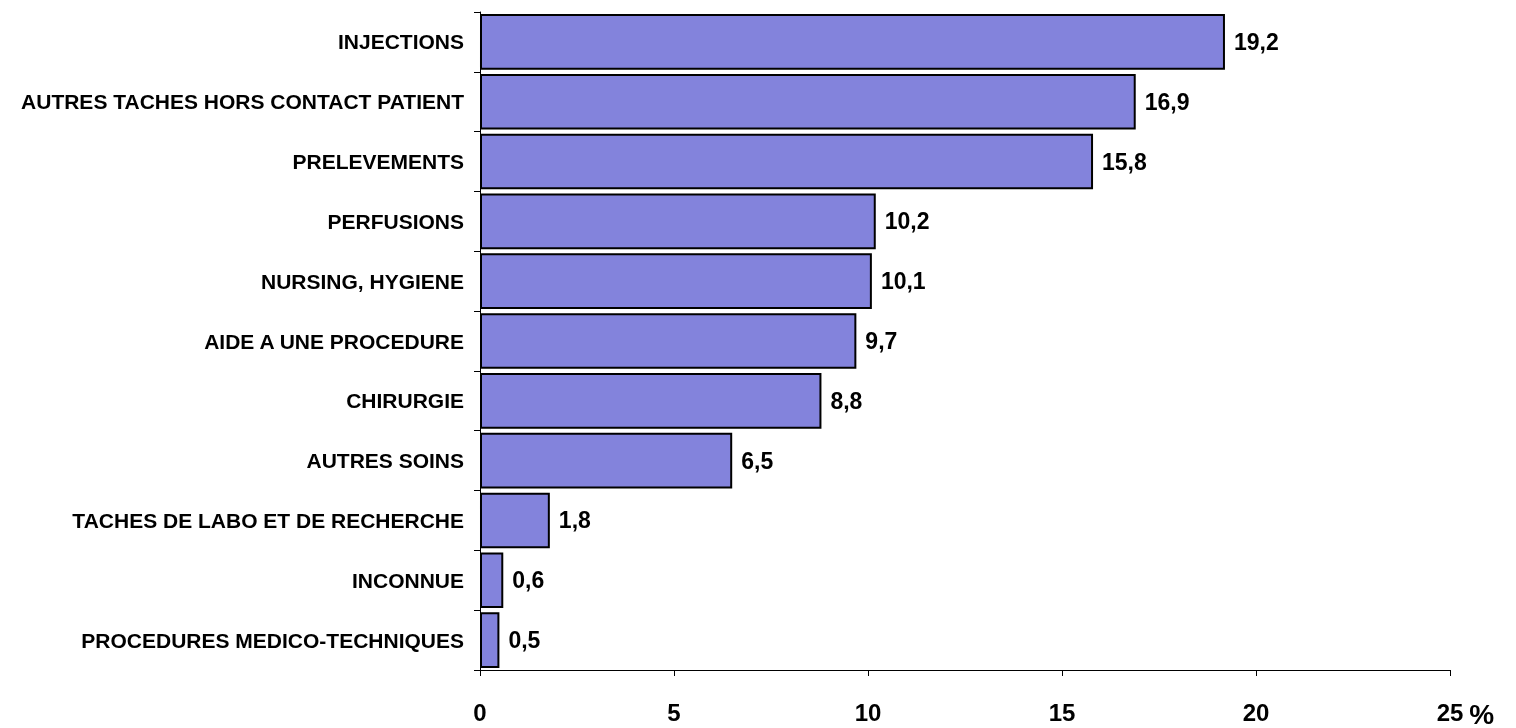 This screenshot has width=1516, height=728. Describe the element at coordinates (757, 460) in the screenshot. I see `data-label: 6,5` at that location.